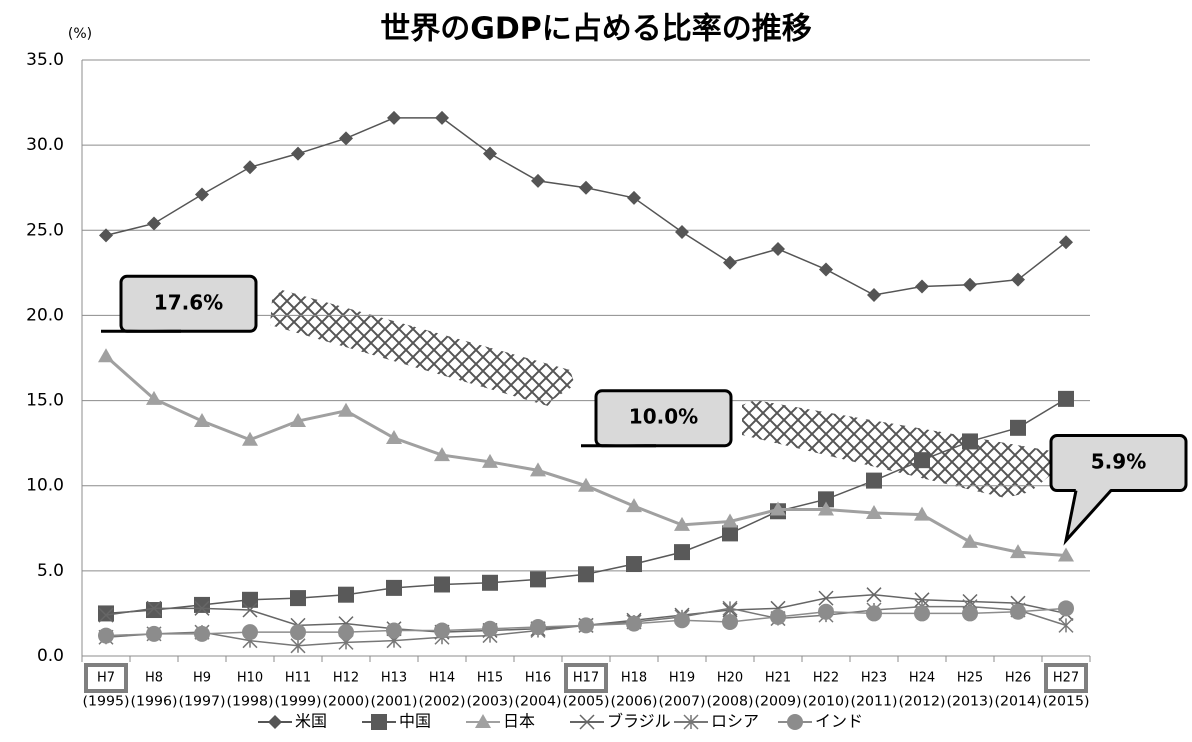 The width and height of the screenshot is (1192, 742). Describe the element at coordinates (154, 702) in the screenshot. I see `x-tick-year: (1996)` at that location.